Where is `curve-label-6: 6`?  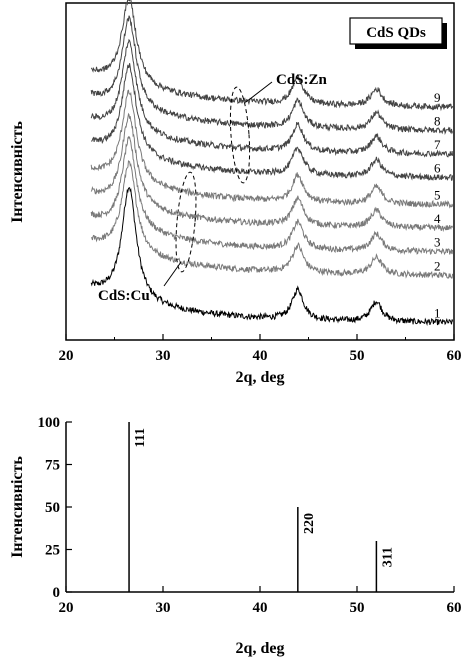
curve-label-6: 6 is located at coordinates (437, 168).